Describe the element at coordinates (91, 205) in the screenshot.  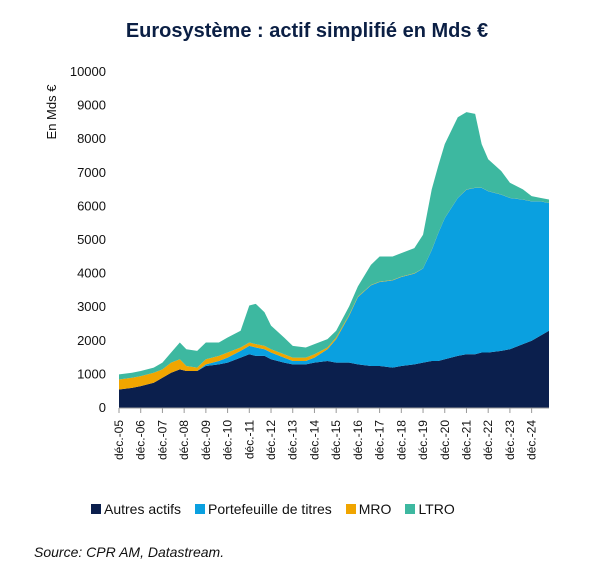
I see `y-tick-label: 6000` at that location.